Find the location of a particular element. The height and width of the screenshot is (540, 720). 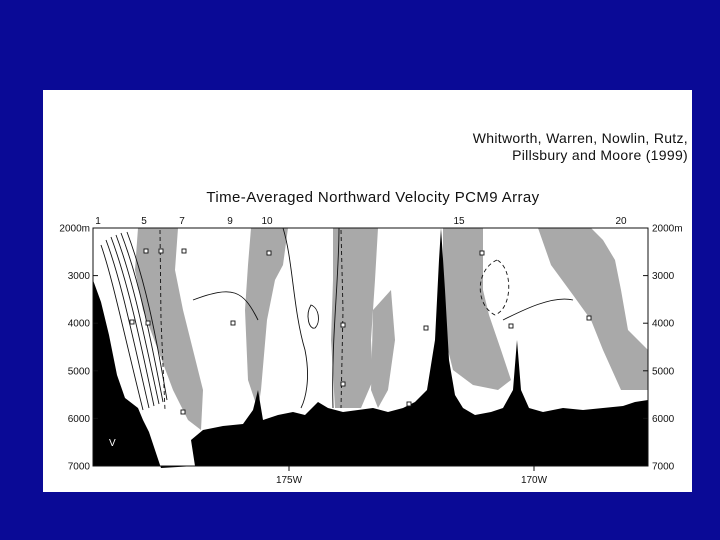

shaded-region-west is located at coordinates (169, 329).